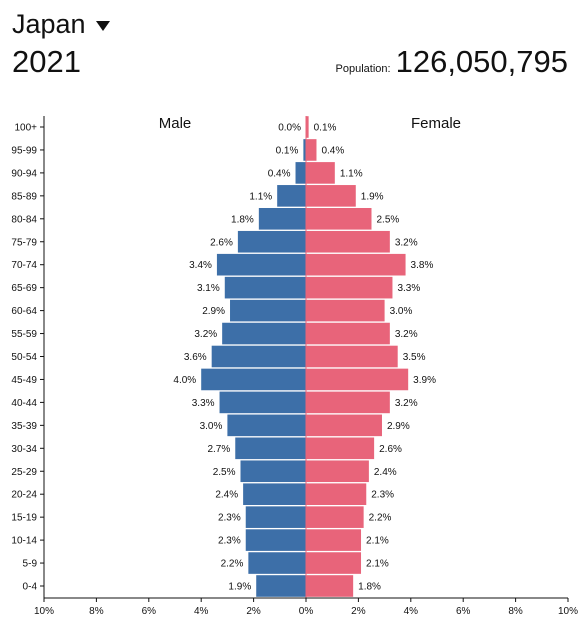 The width and height of the screenshot is (579, 628). I want to click on y-tick-label: 75-79, so click(24, 242).